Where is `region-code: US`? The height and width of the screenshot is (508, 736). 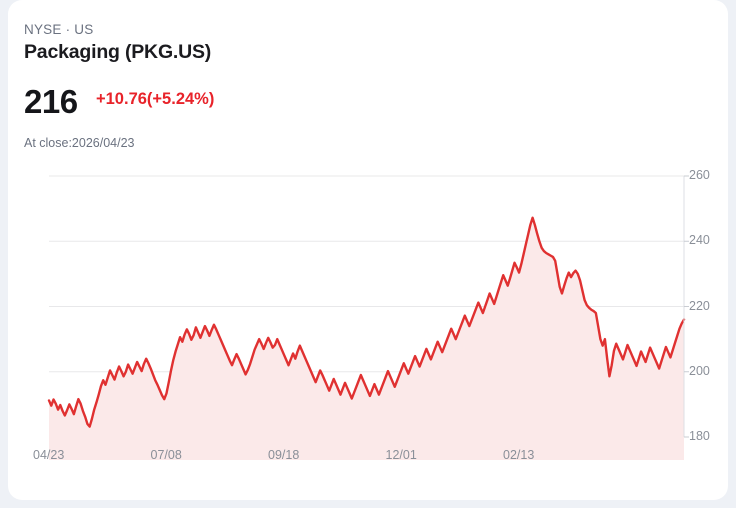 region-code: US is located at coordinates (84, 29).